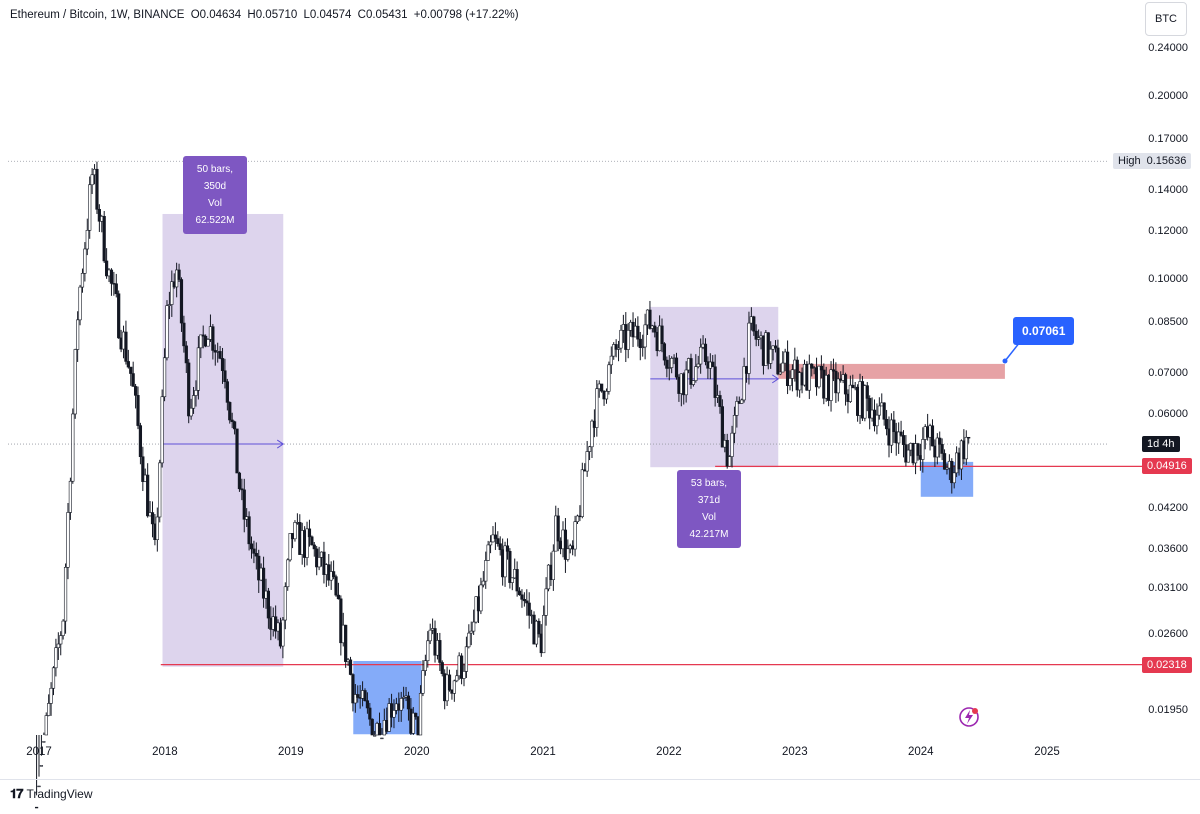  Describe the element at coordinates (775, 379) in the screenshot. I see `measure-arrow` at that location.